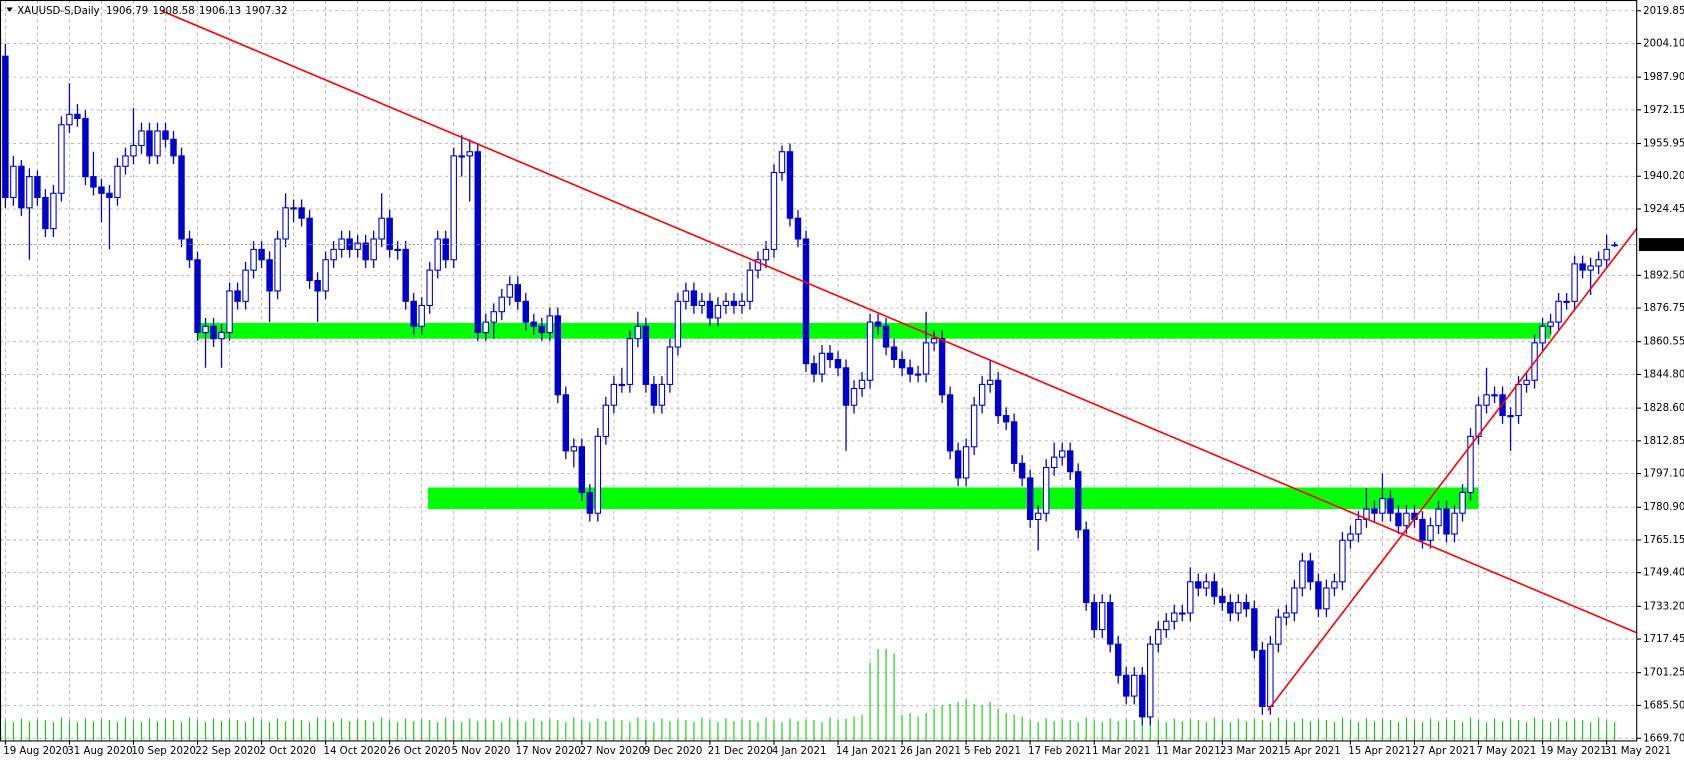  I want to click on x-tick-label: 26 Oct 2020, so click(419, 751).